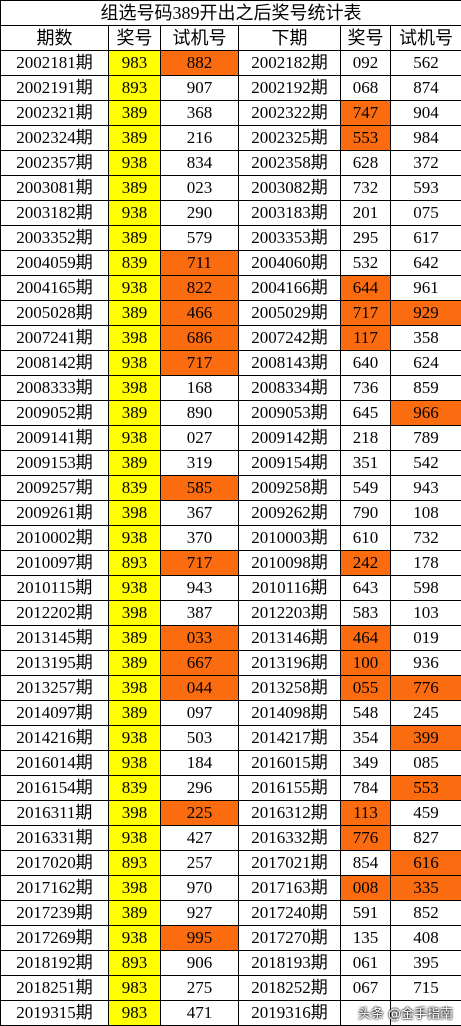 The image size is (461, 1026). I want to click on cell: 579, so click(199, 238).